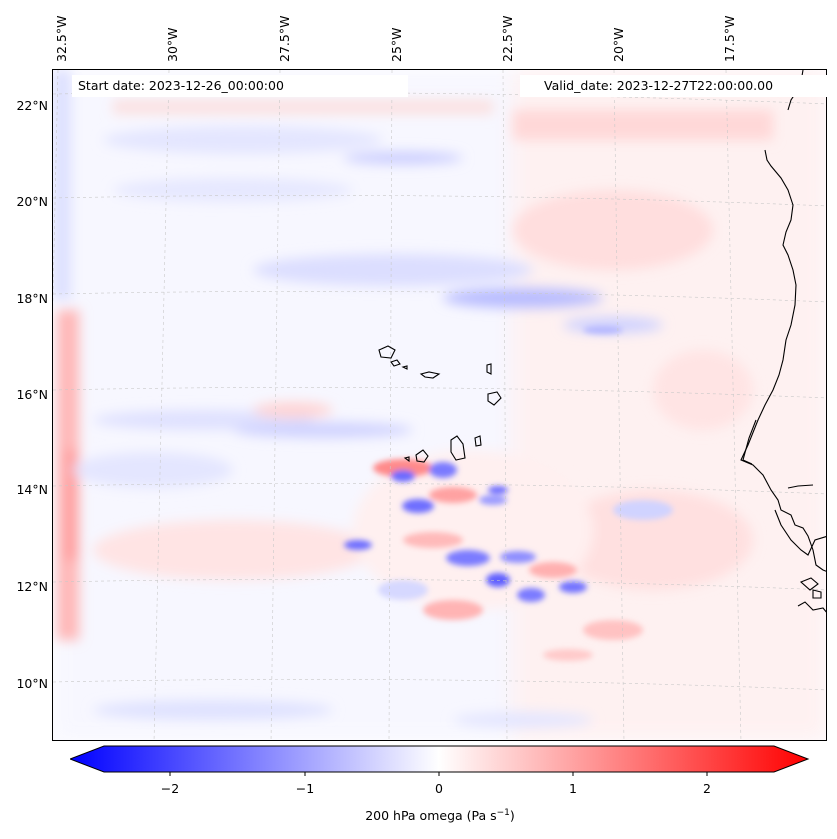  What do you see at coordinates (32, 586) in the screenshot?
I see `lat-label-12n: 12°N` at bounding box center [32, 586].